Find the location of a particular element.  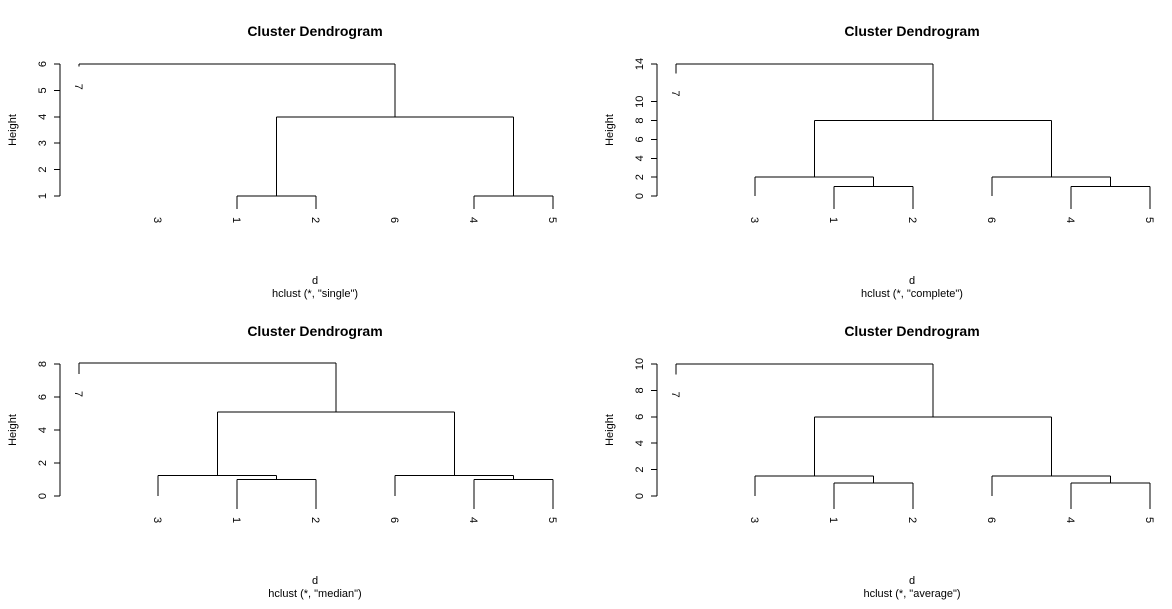

method-subtitle: hclust (*, "single") is located at coordinates (315, 294).